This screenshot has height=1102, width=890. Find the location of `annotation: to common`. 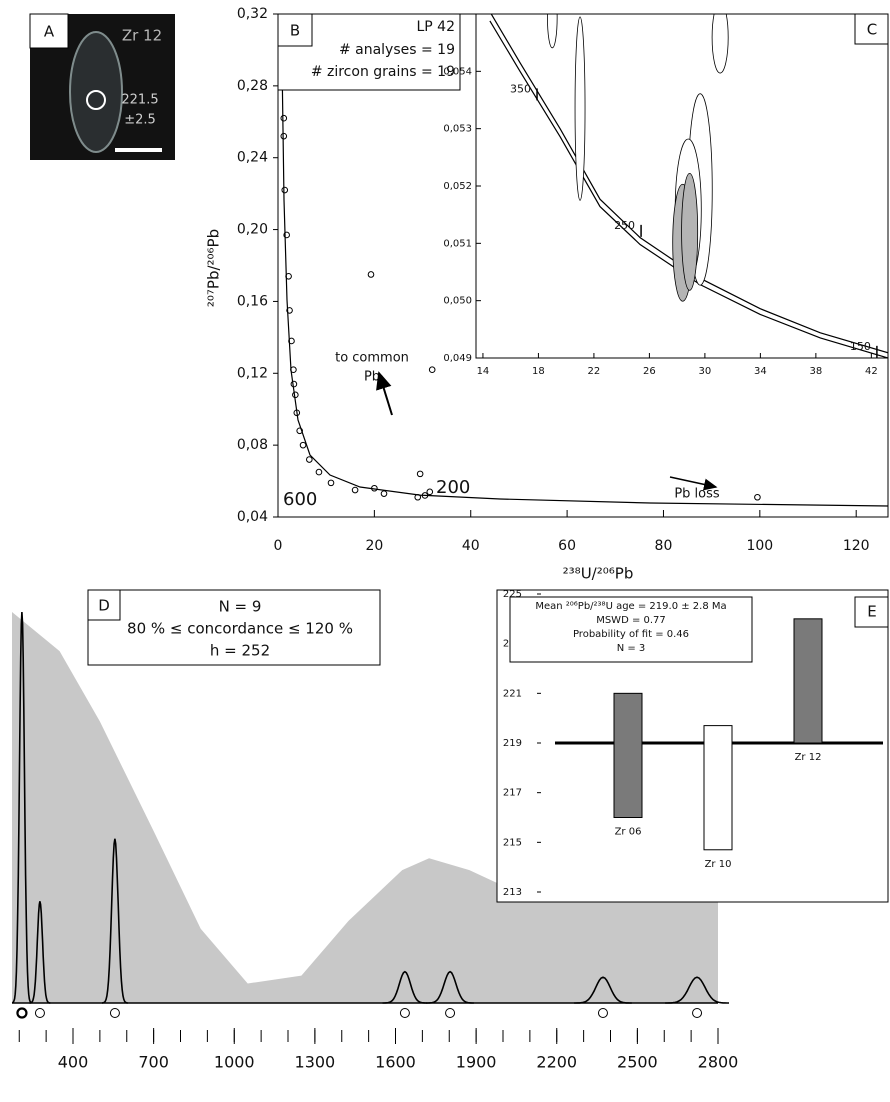

annotation: to common is located at coordinates (372, 358).